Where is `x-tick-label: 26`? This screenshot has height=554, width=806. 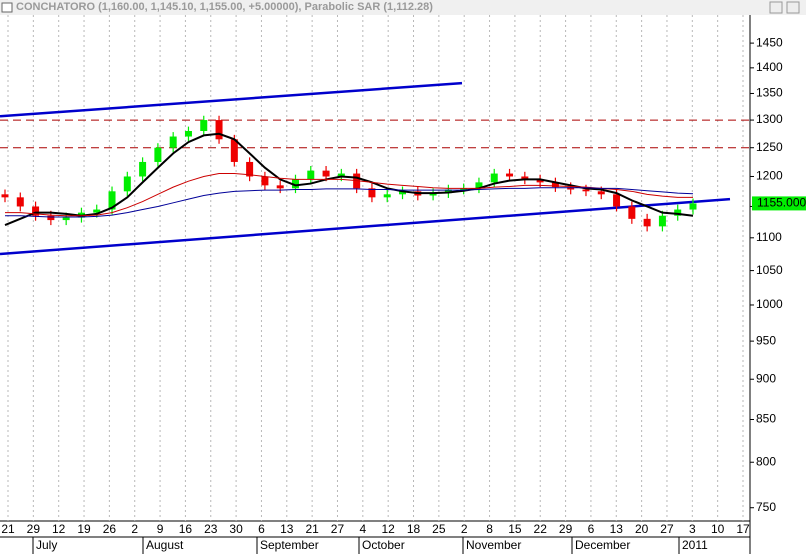
x-tick-label: 26 is located at coordinates (110, 529).